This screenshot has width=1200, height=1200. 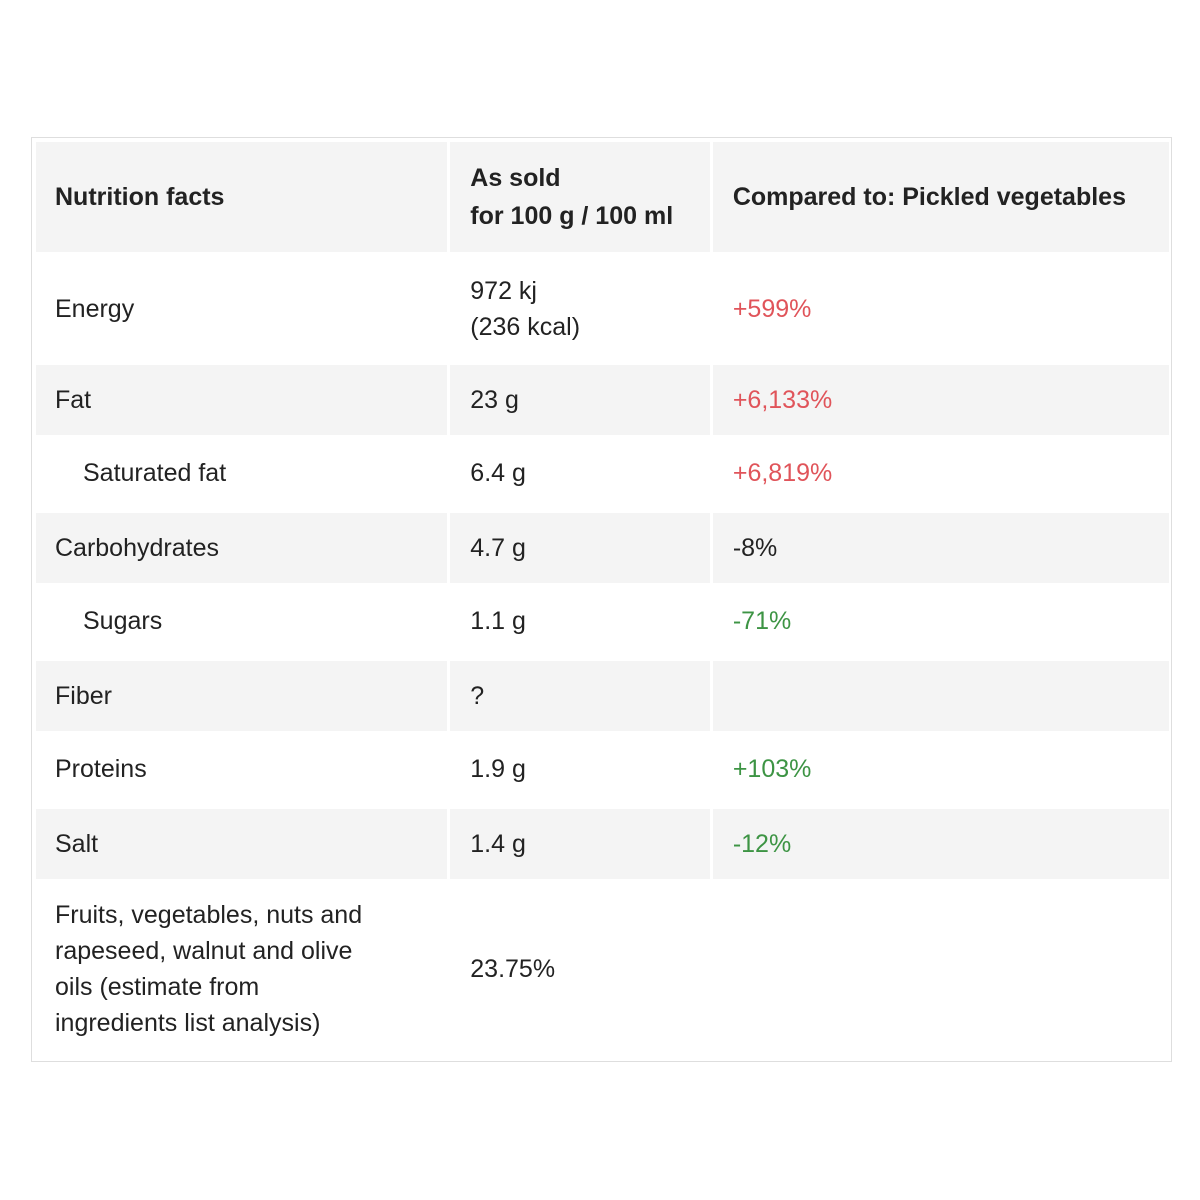 What do you see at coordinates (498, 620) in the screenshot?
I see `nutrient-value: 1.1 g` at bounding box center [498, 620].